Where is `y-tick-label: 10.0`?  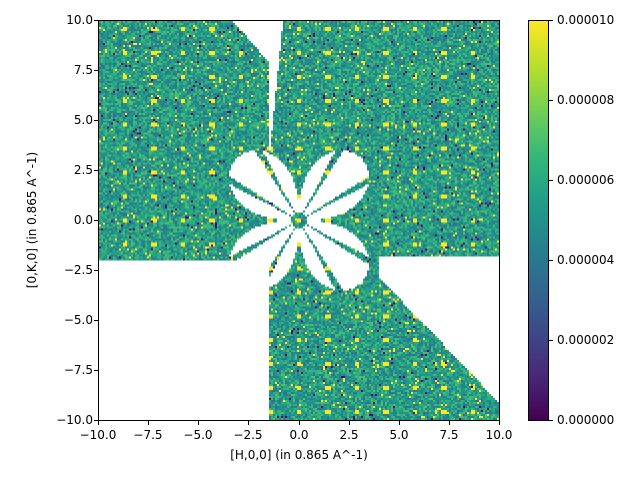
y-tick-label: 10.0 is located at coordinates (79, 20).